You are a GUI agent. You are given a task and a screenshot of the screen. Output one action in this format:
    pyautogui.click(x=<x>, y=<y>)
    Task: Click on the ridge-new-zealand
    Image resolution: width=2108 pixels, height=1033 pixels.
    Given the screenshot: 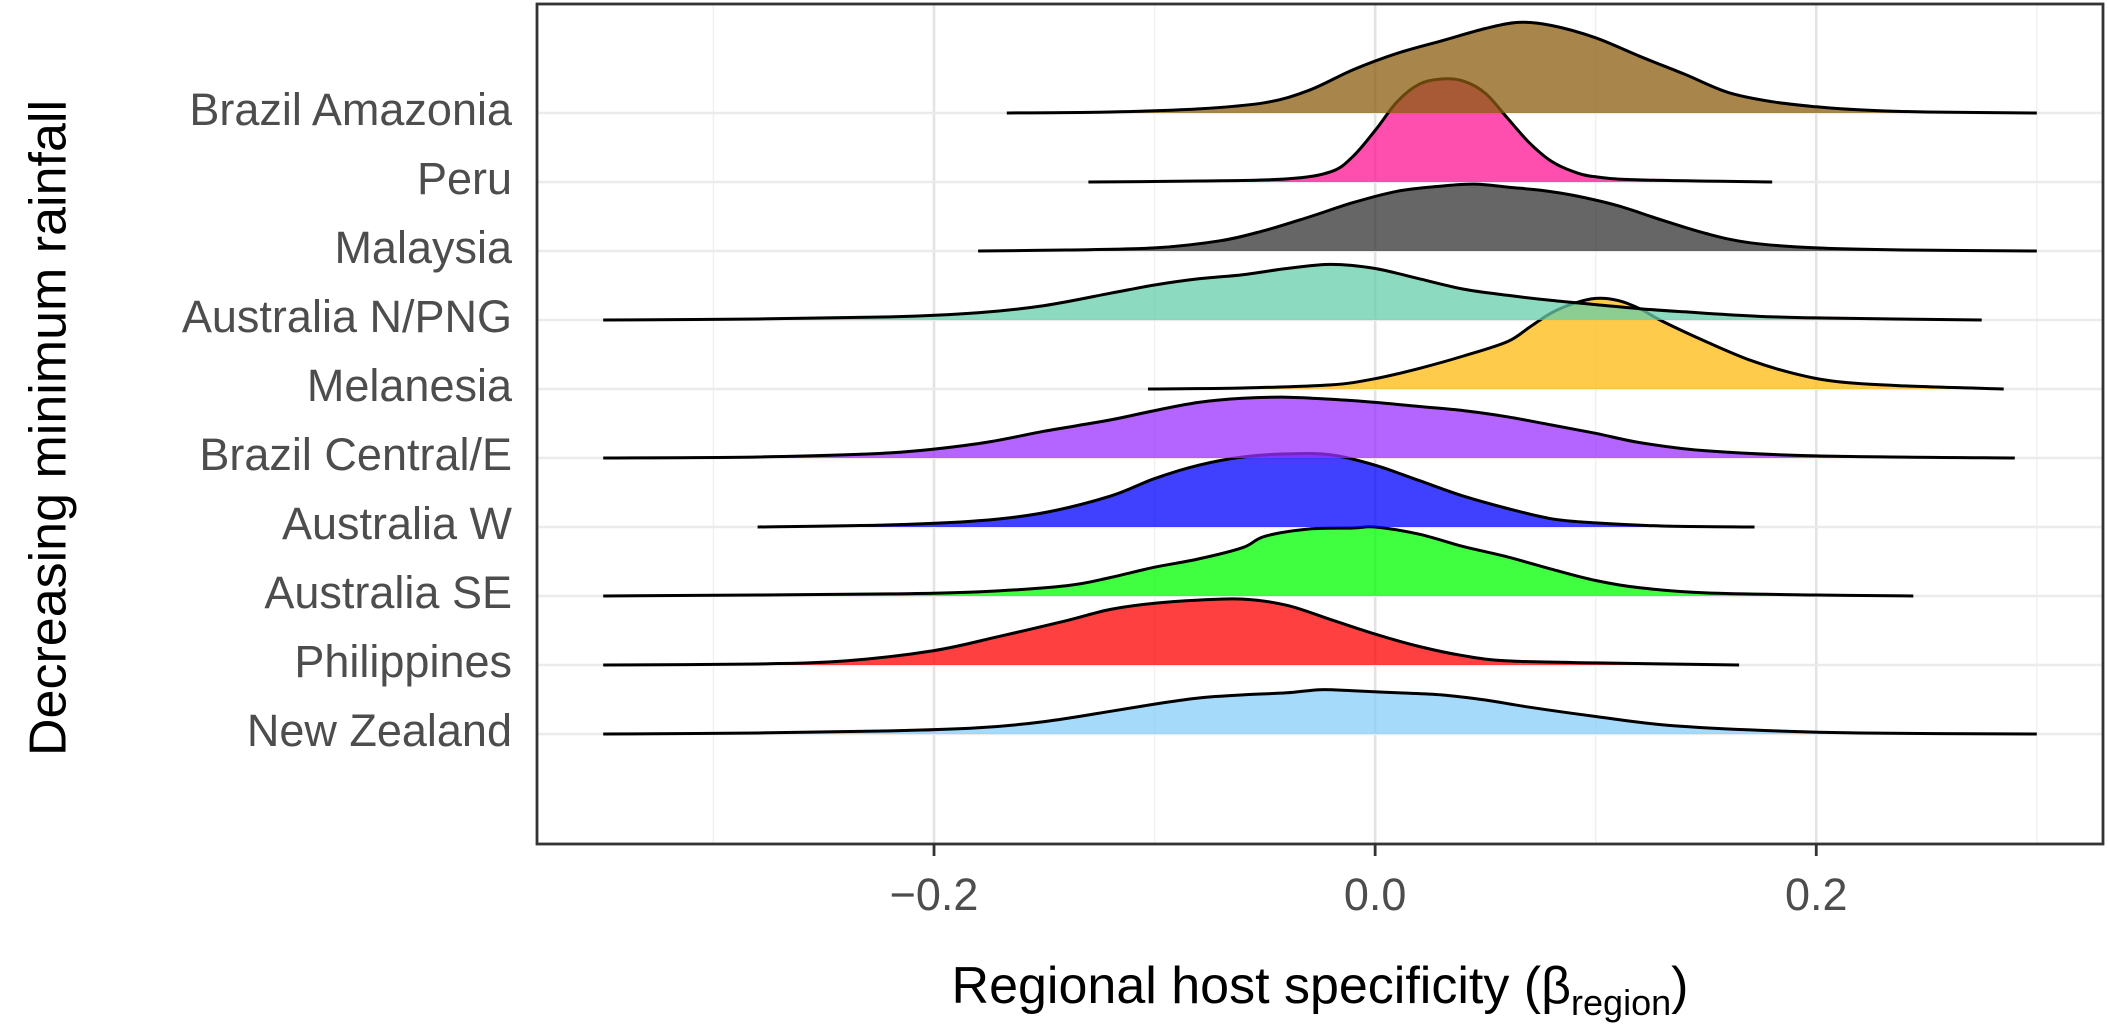 What is the action you would take?
    pyautogui.click(x=1320, y=712)
    